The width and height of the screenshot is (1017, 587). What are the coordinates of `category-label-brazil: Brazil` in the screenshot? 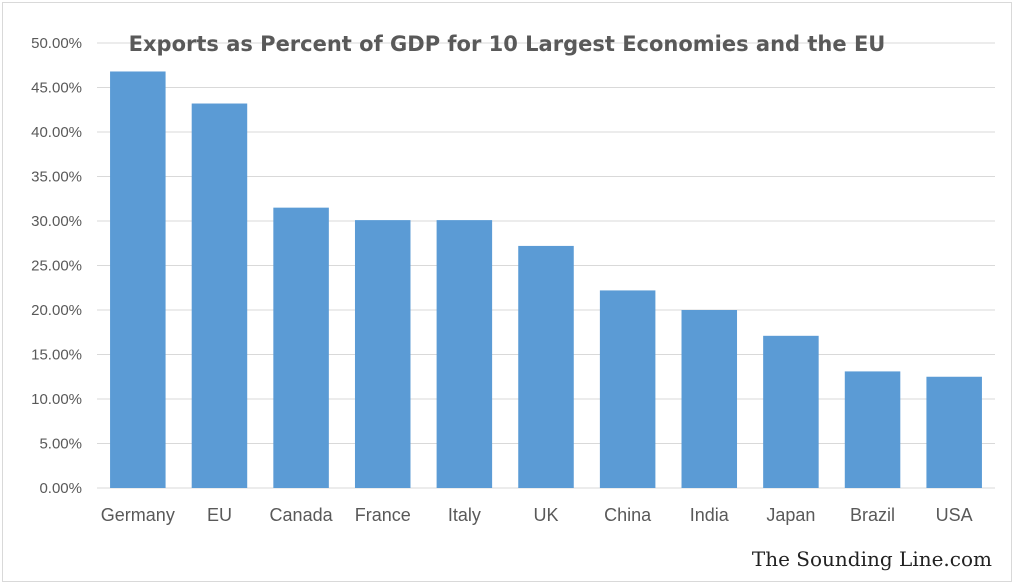 It's located at (872, 515).